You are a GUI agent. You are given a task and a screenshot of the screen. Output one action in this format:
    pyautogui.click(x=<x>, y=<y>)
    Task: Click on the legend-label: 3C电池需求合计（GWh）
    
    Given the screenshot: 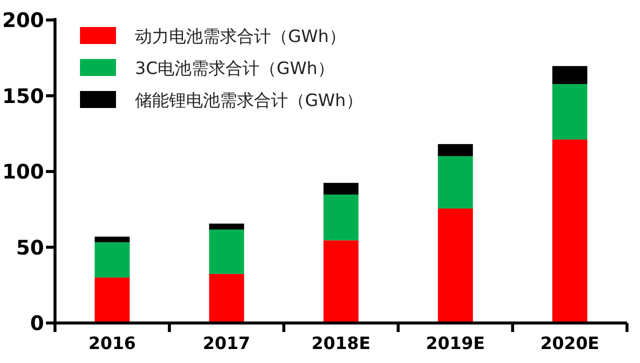 What is the action you would take?
    pyautogui.click(x=234, y=69)
    